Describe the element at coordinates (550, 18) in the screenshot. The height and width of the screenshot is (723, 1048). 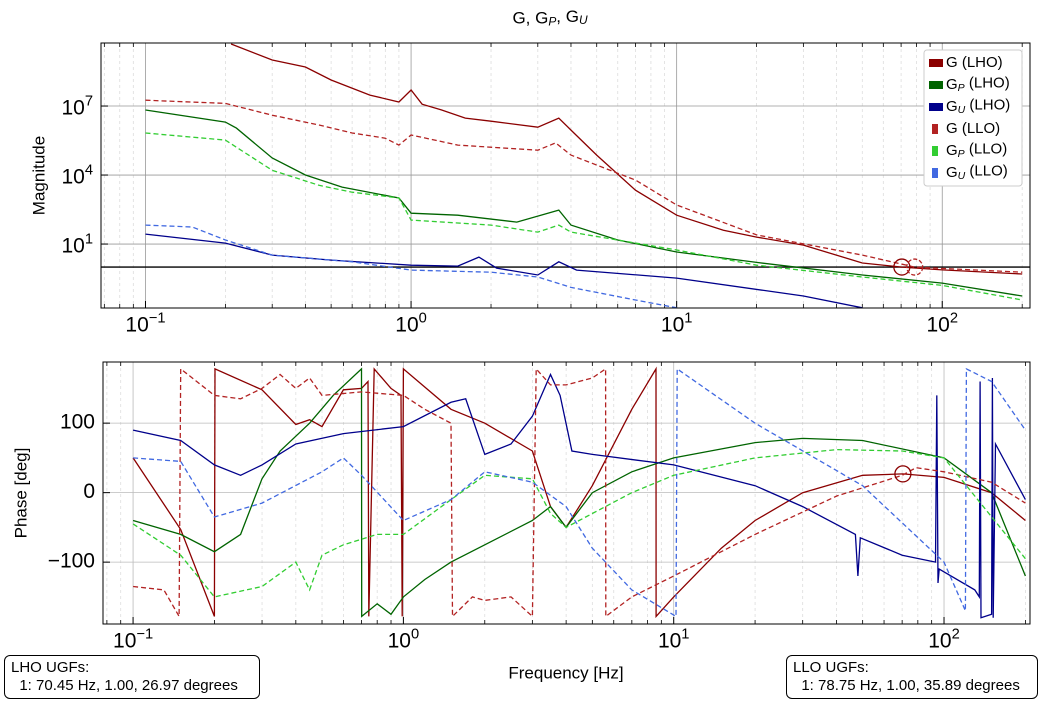
I see `figure-title: G, GP​, GU​` at that location.